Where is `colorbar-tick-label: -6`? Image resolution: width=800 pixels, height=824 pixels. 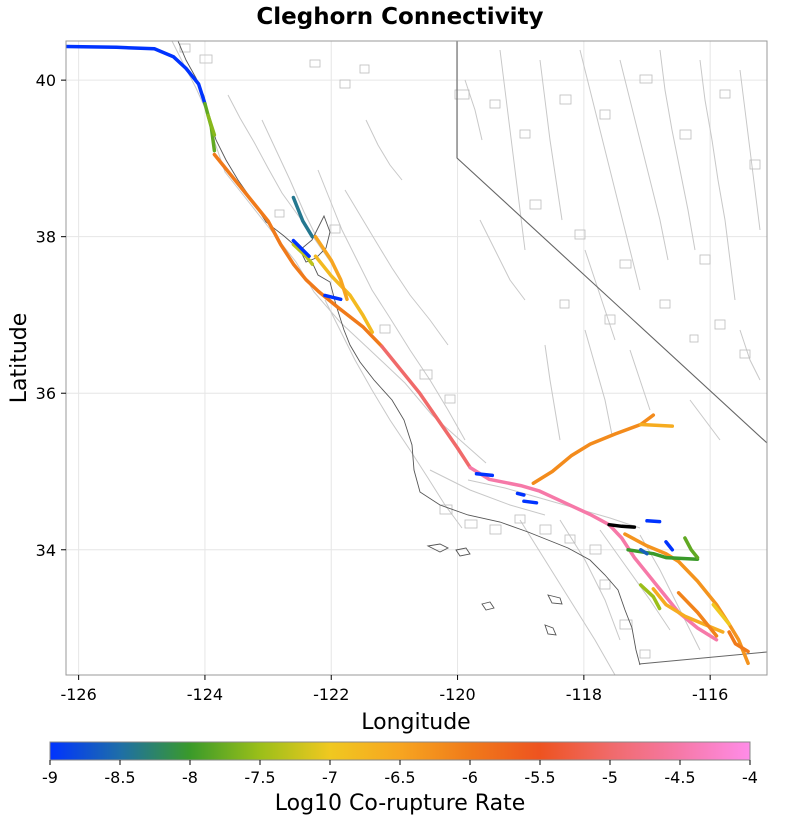
colorbar-tick-label: -6 is located at coordinates (470, 777).